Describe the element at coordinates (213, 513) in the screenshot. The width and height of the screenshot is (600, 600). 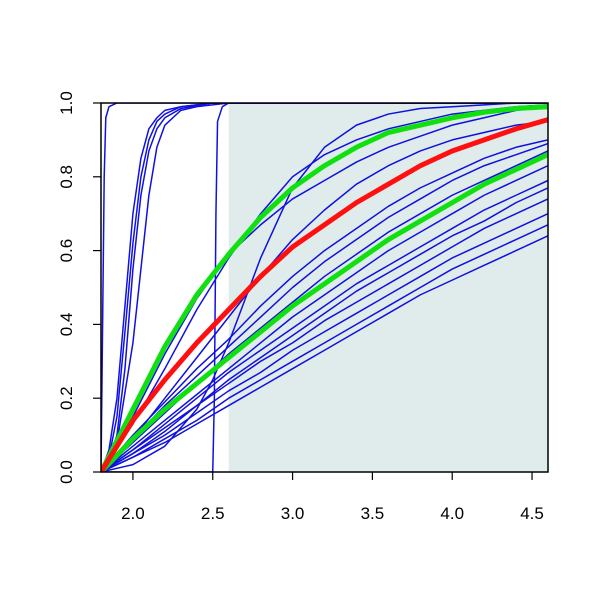
I see `x-tick-label: 2.5` at that location.